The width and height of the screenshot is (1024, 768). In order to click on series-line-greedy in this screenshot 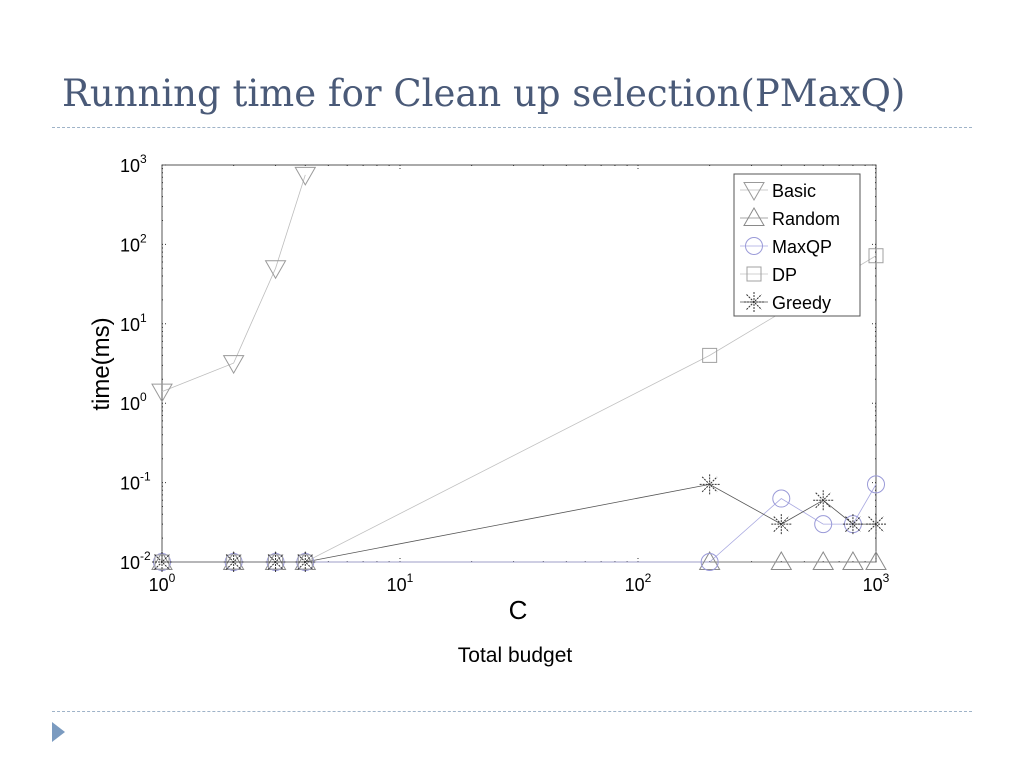, I will do `click(519, 523)`.